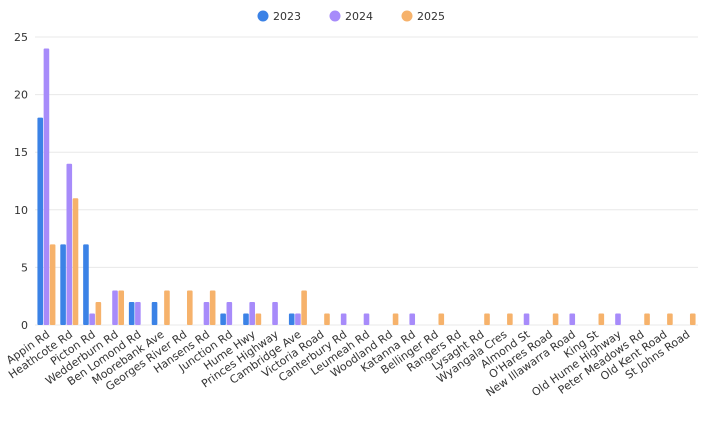 This screenshot has width=703, height=424. I want to click on y-axis-ticks: 0 5 10 15 20 25, so click(21, 181).